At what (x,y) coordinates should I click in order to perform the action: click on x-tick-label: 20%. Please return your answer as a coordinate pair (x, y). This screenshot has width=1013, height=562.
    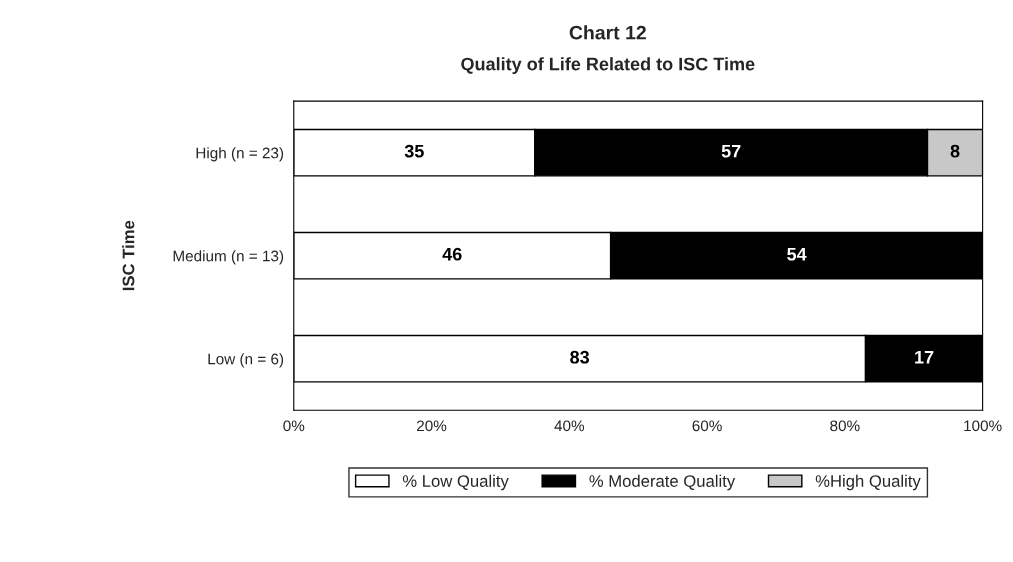
    Looking at the image, I should click on (432, 426).